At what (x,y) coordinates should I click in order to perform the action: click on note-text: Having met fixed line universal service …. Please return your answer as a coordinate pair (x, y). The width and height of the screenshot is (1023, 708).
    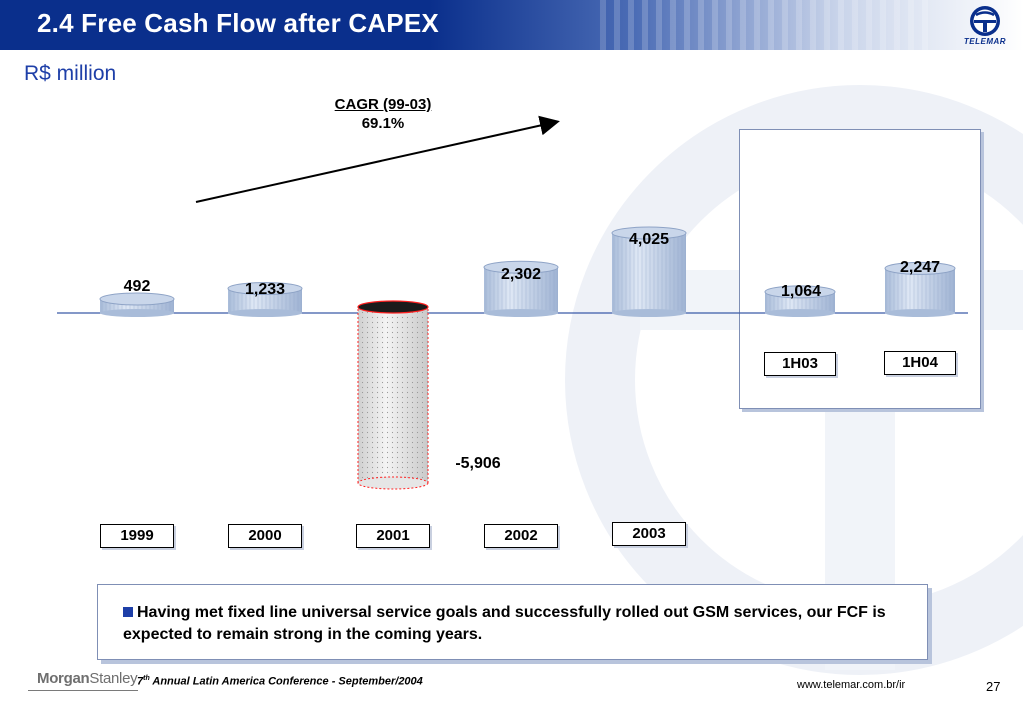
    Looking at the image, I should click on (518, 624).